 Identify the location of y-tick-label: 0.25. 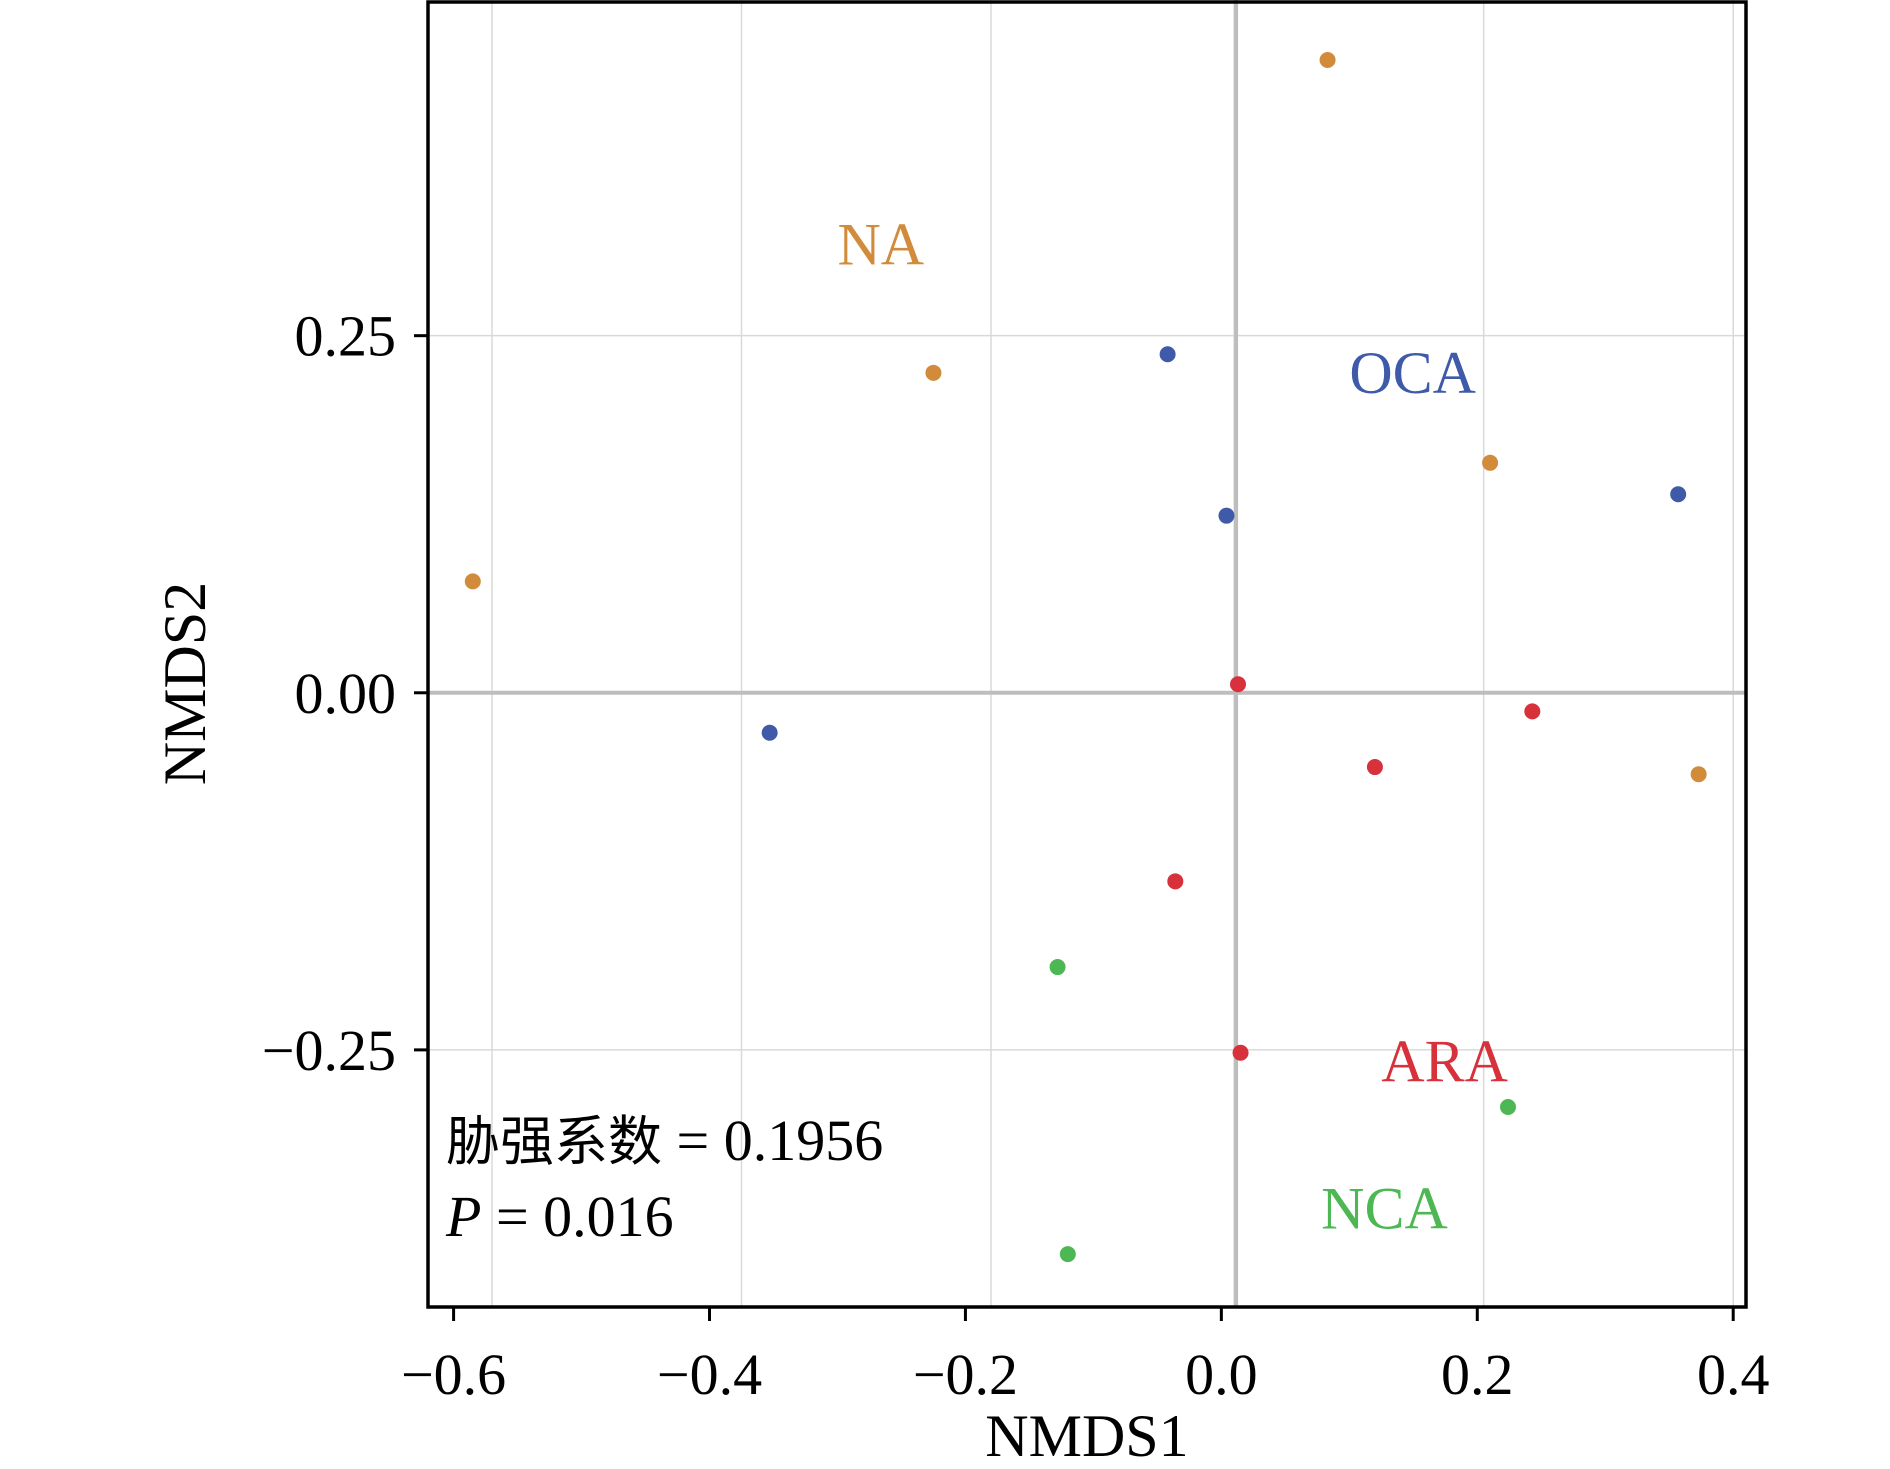
(346, 336).